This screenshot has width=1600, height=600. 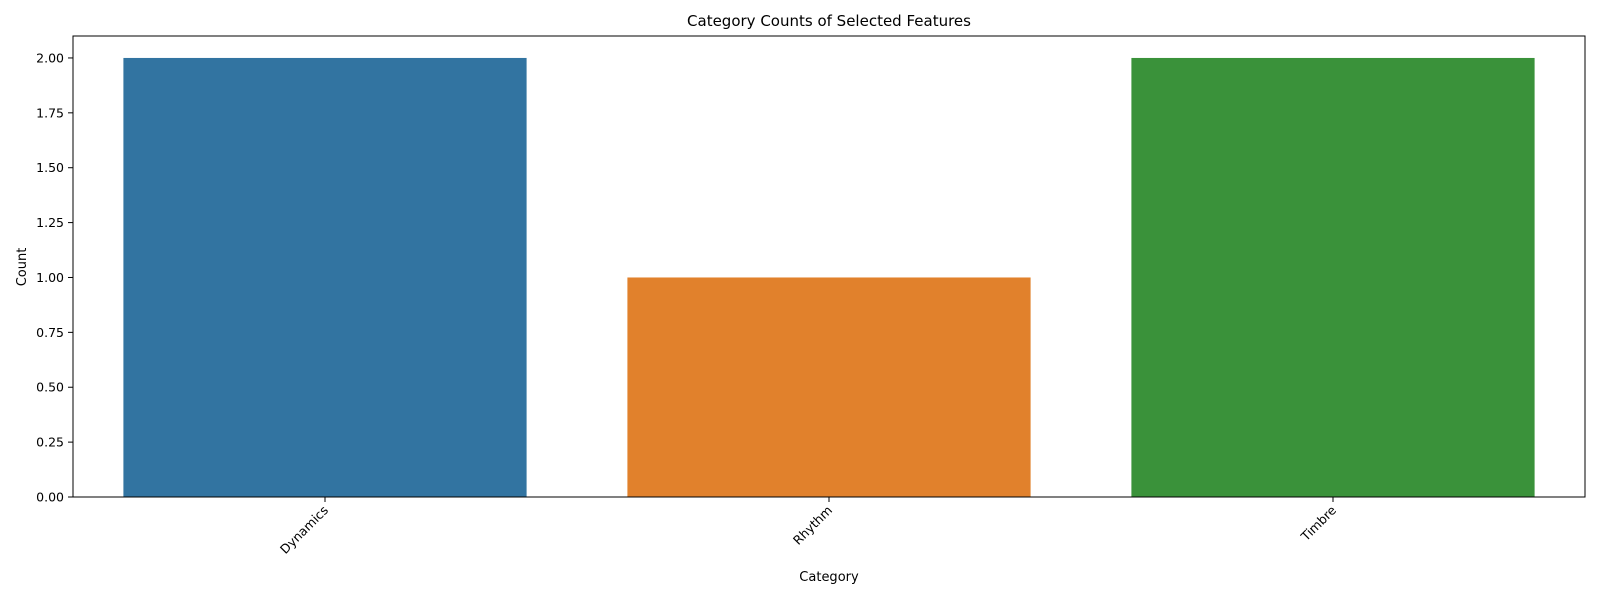 I want to click on y-tick-label: 1.50, so click(x=50, y=167).